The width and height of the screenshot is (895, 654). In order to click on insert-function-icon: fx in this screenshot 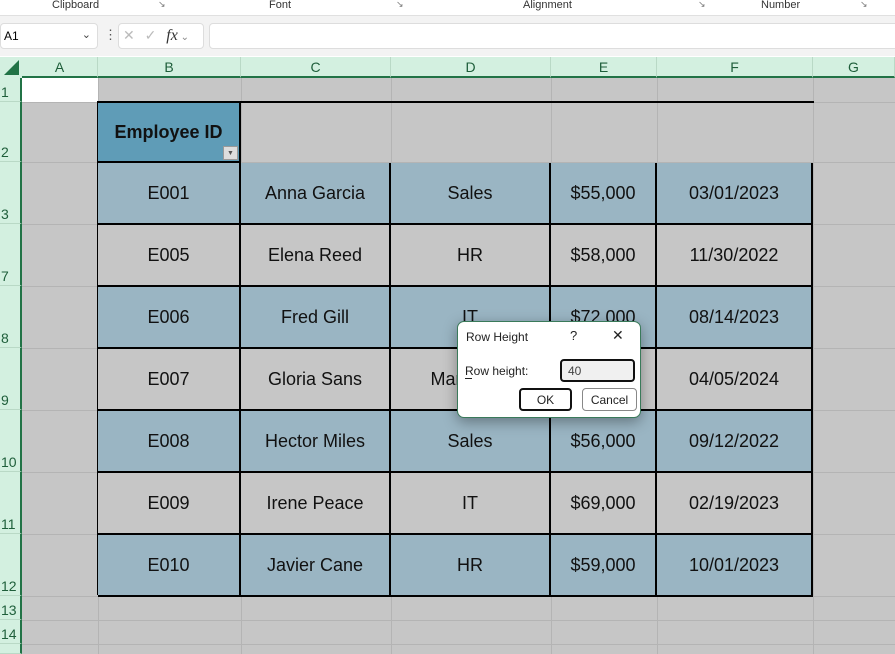, I will do `click(172, 35)`.